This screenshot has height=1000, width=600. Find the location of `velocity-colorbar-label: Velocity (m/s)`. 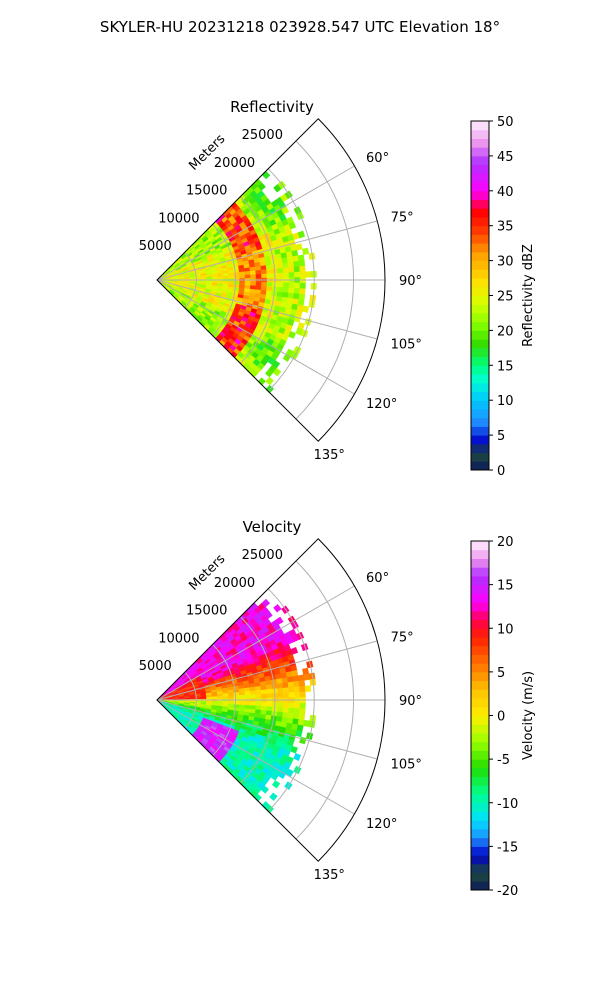

velocity-colorbar-label: Velocity (m/s) is located at coordinates (528, 715).